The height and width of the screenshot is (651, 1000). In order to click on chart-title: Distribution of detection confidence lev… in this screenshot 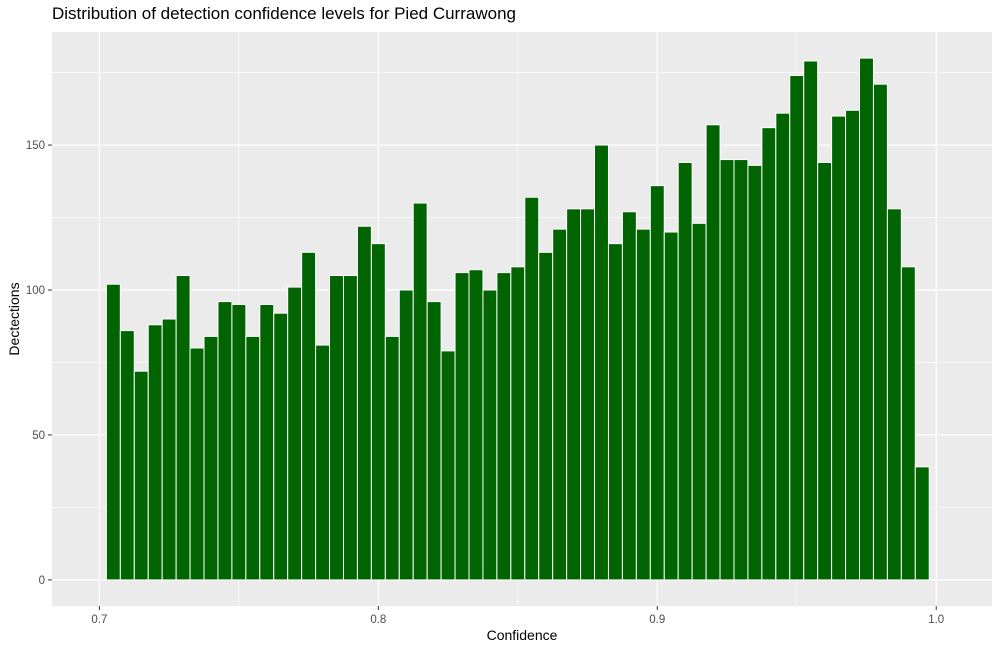, I will do `click(284, 13)`.